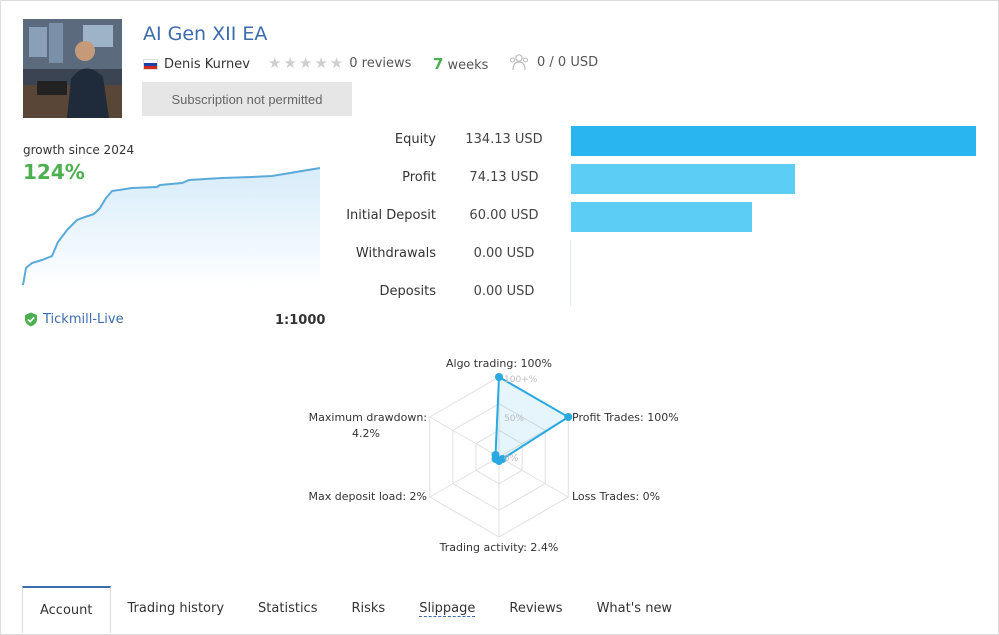 The width and height of the screenshot is (999, 635). What do you see at coordinates (288, 608) in the screenshot?
I see `tab-statistics: Statistics` at bounding box center [288, 608].